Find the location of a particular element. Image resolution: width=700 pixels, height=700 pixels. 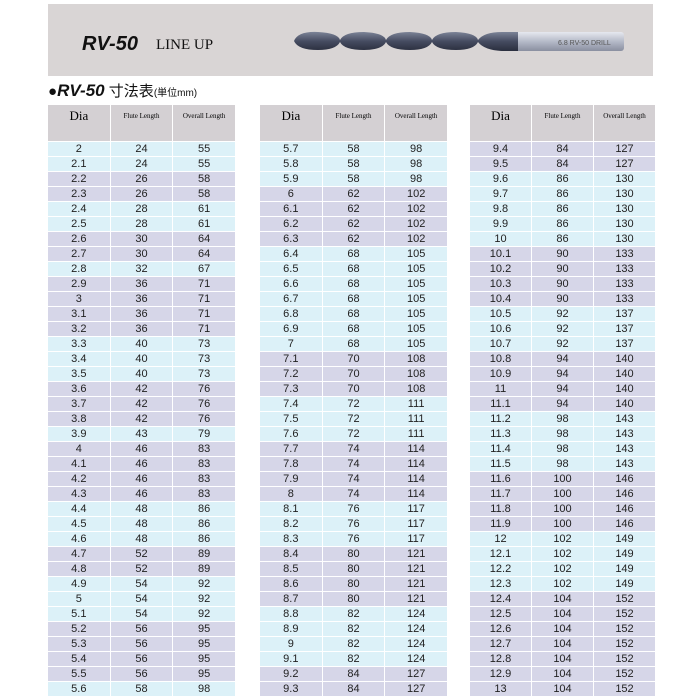

table-row: 8.2 76 117 is located at coordinates (353, 524).